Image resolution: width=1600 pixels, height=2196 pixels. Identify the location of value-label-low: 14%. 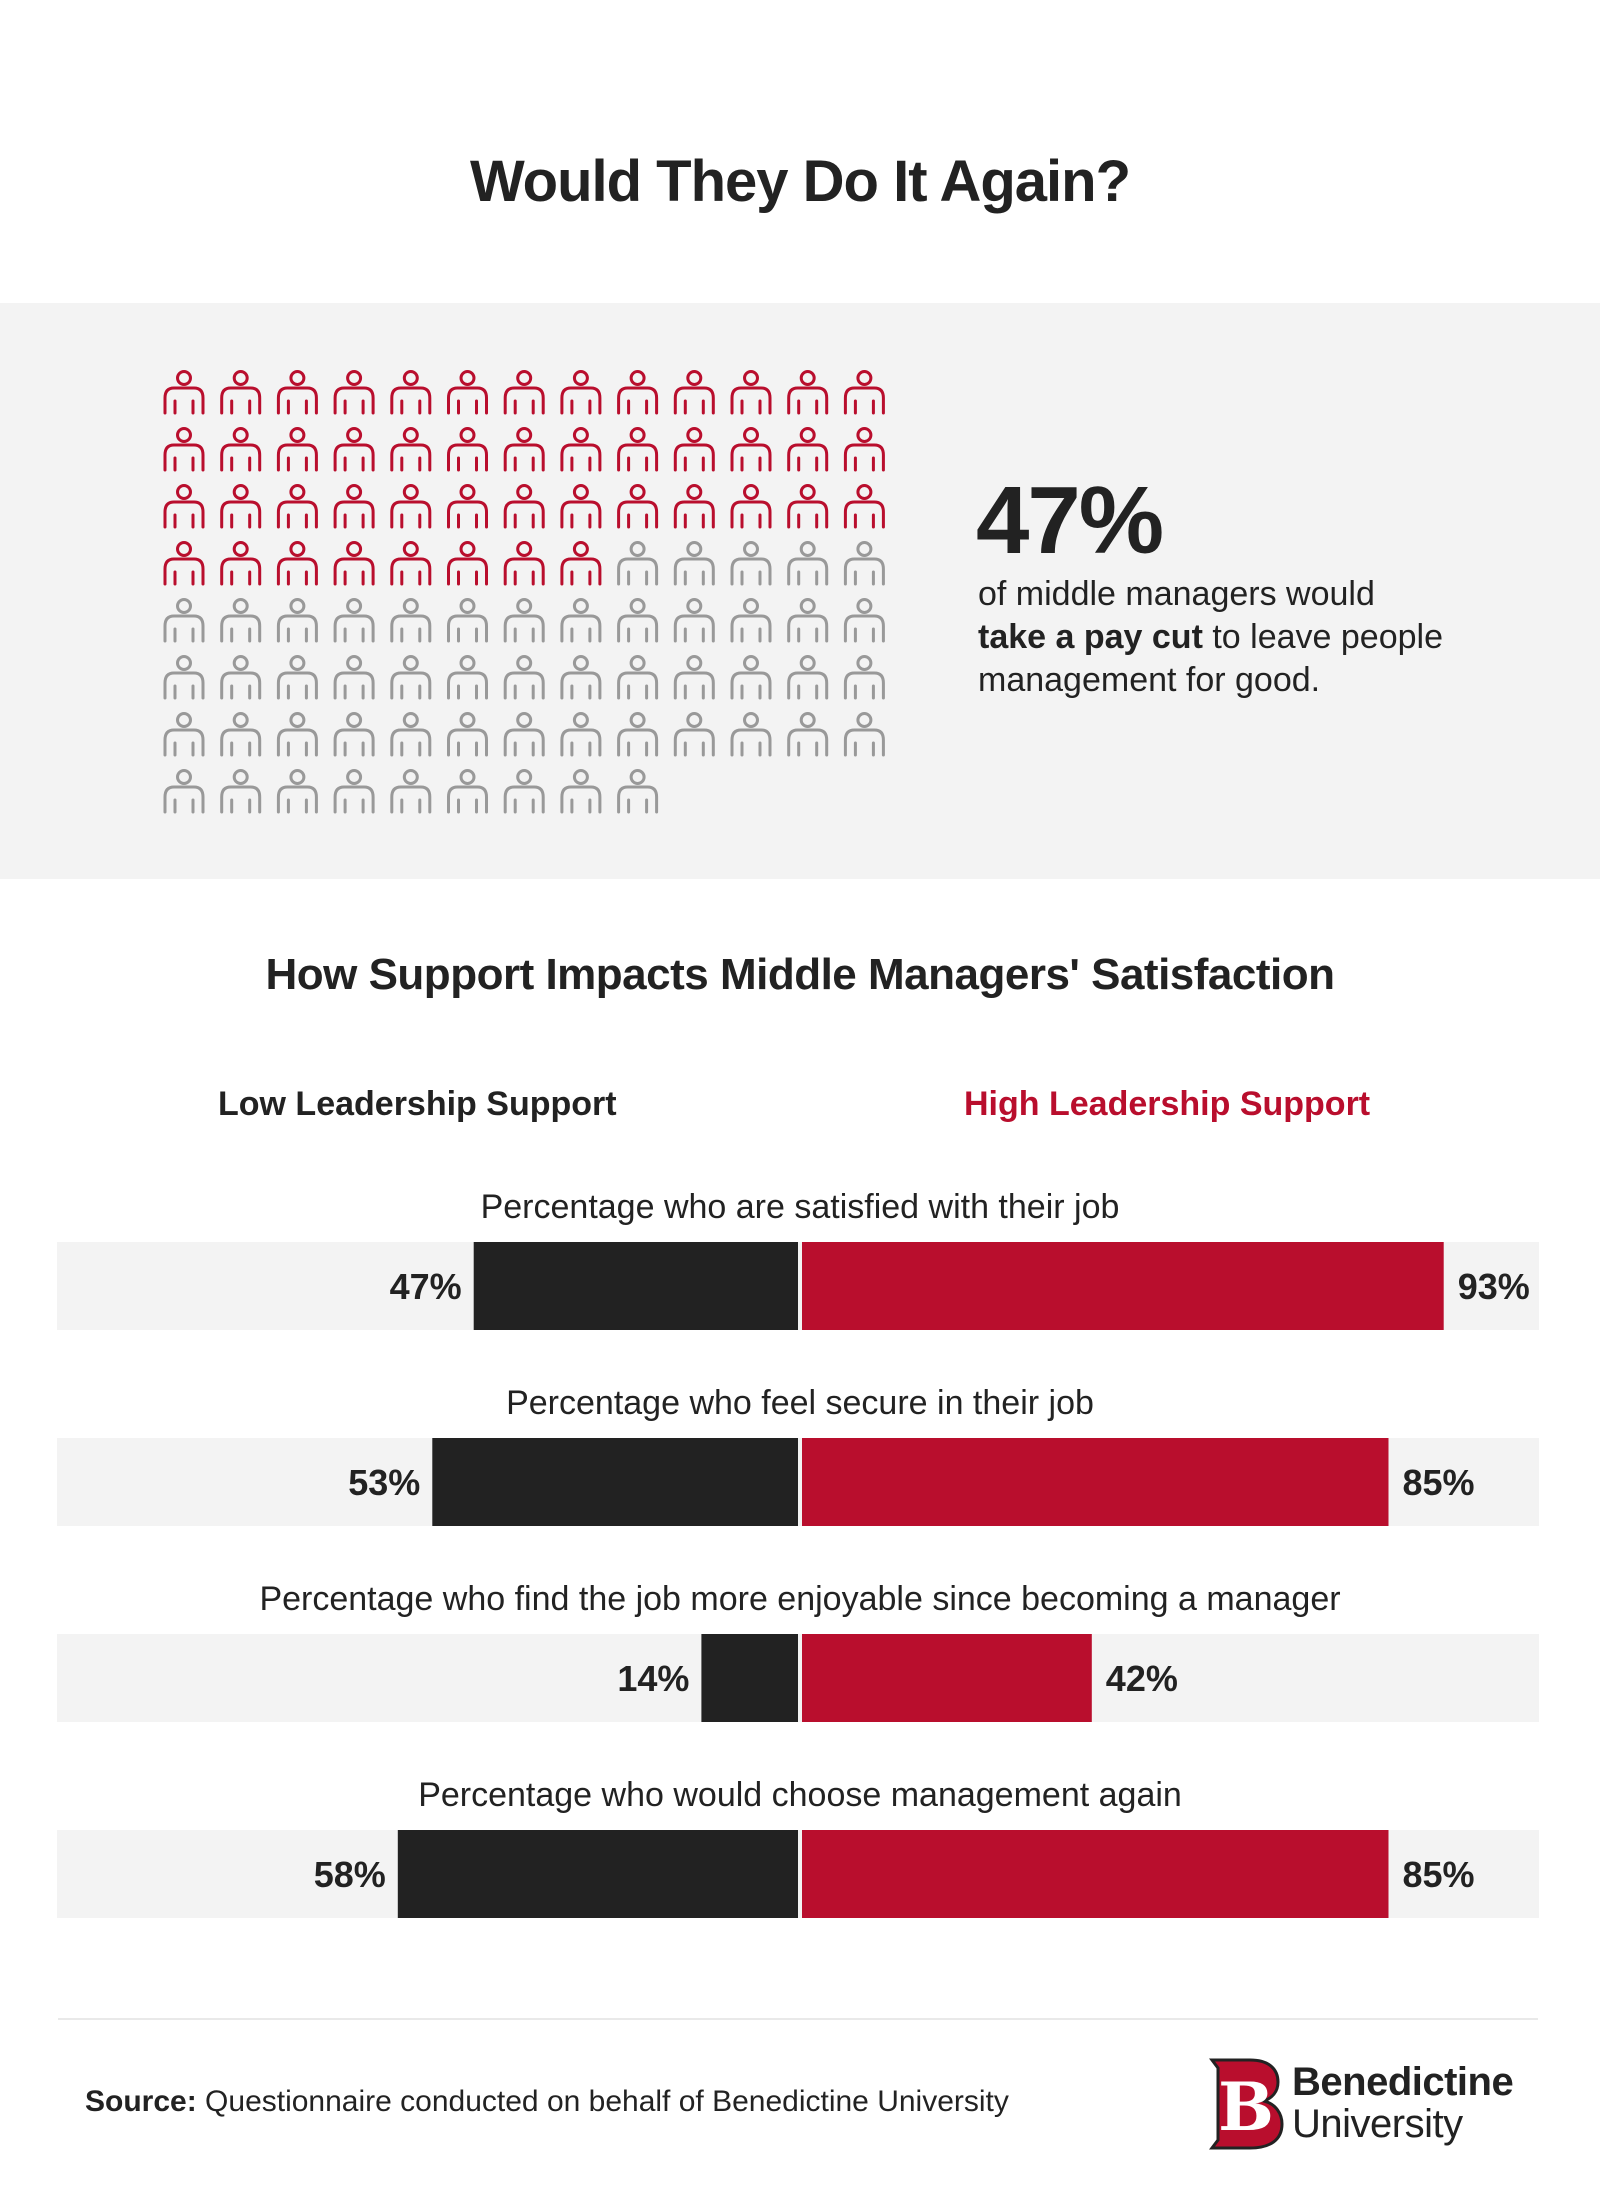
(653, 1678).